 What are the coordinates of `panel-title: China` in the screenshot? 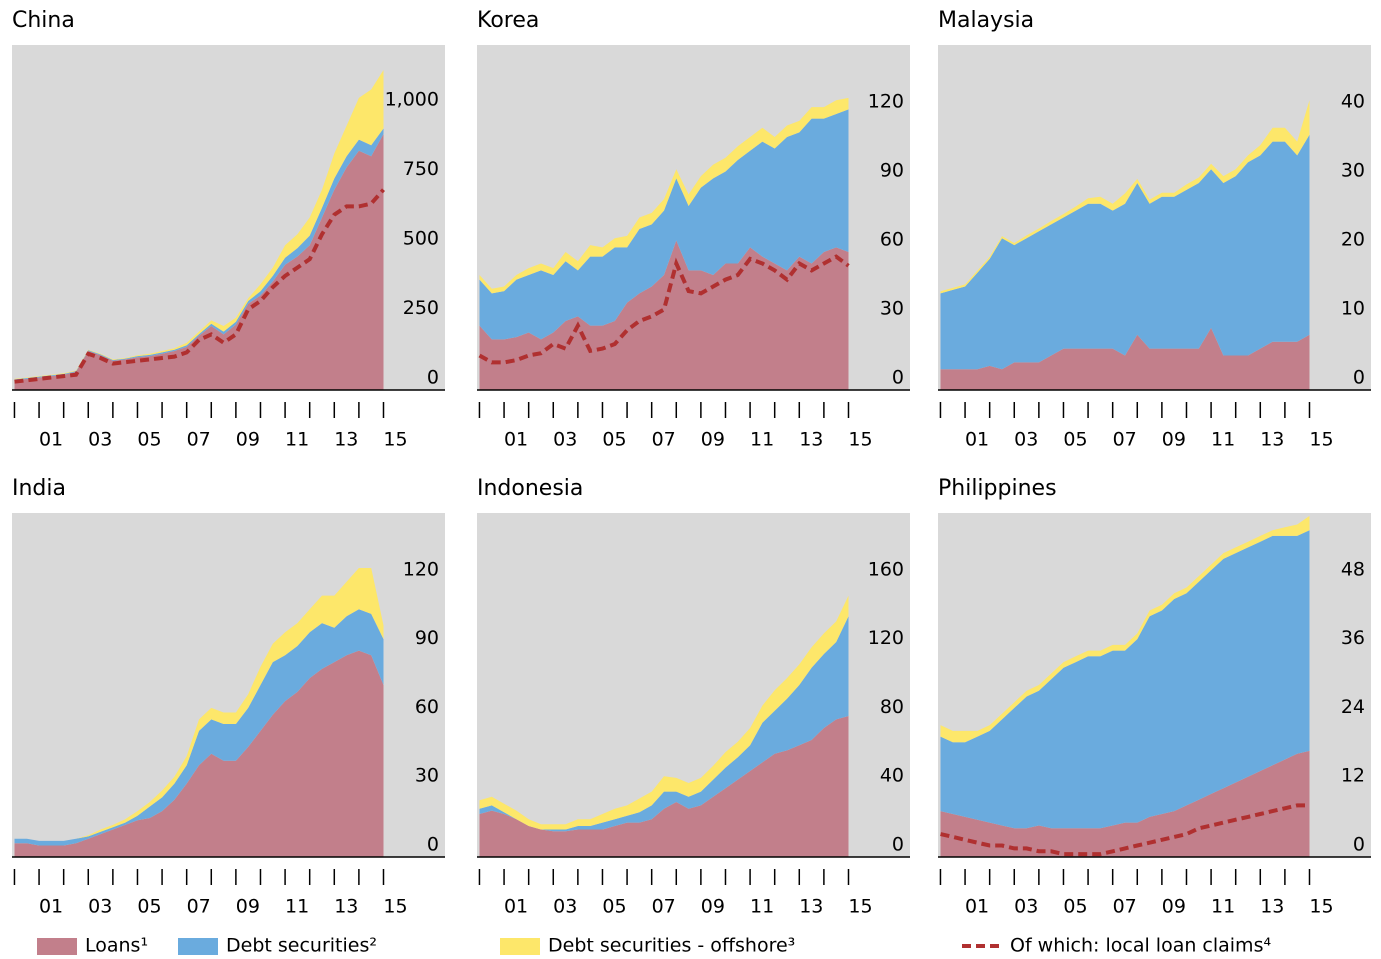 It's located at (43, 20).